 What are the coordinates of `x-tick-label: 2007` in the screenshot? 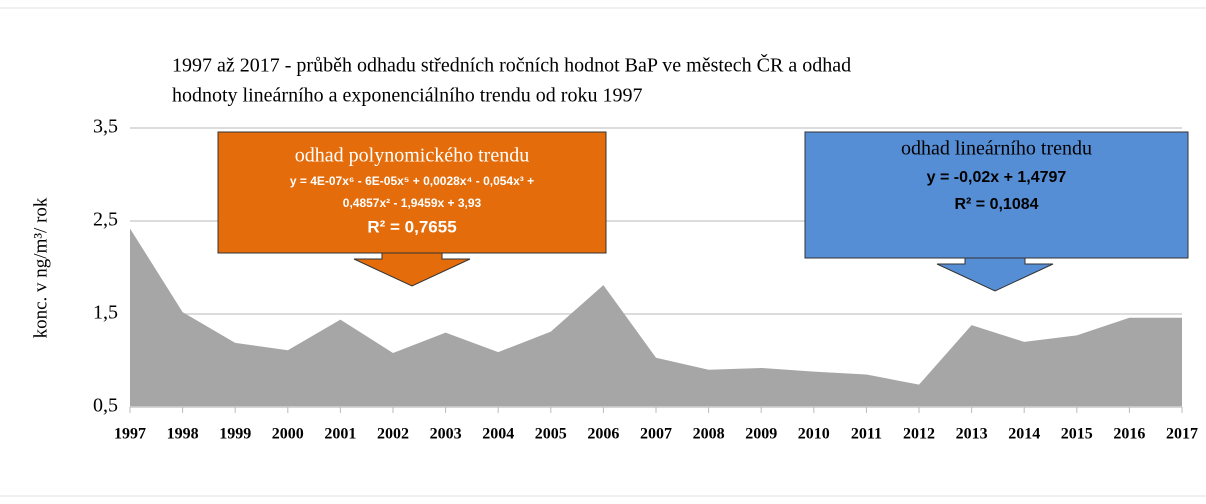 It's located at (656, 434).